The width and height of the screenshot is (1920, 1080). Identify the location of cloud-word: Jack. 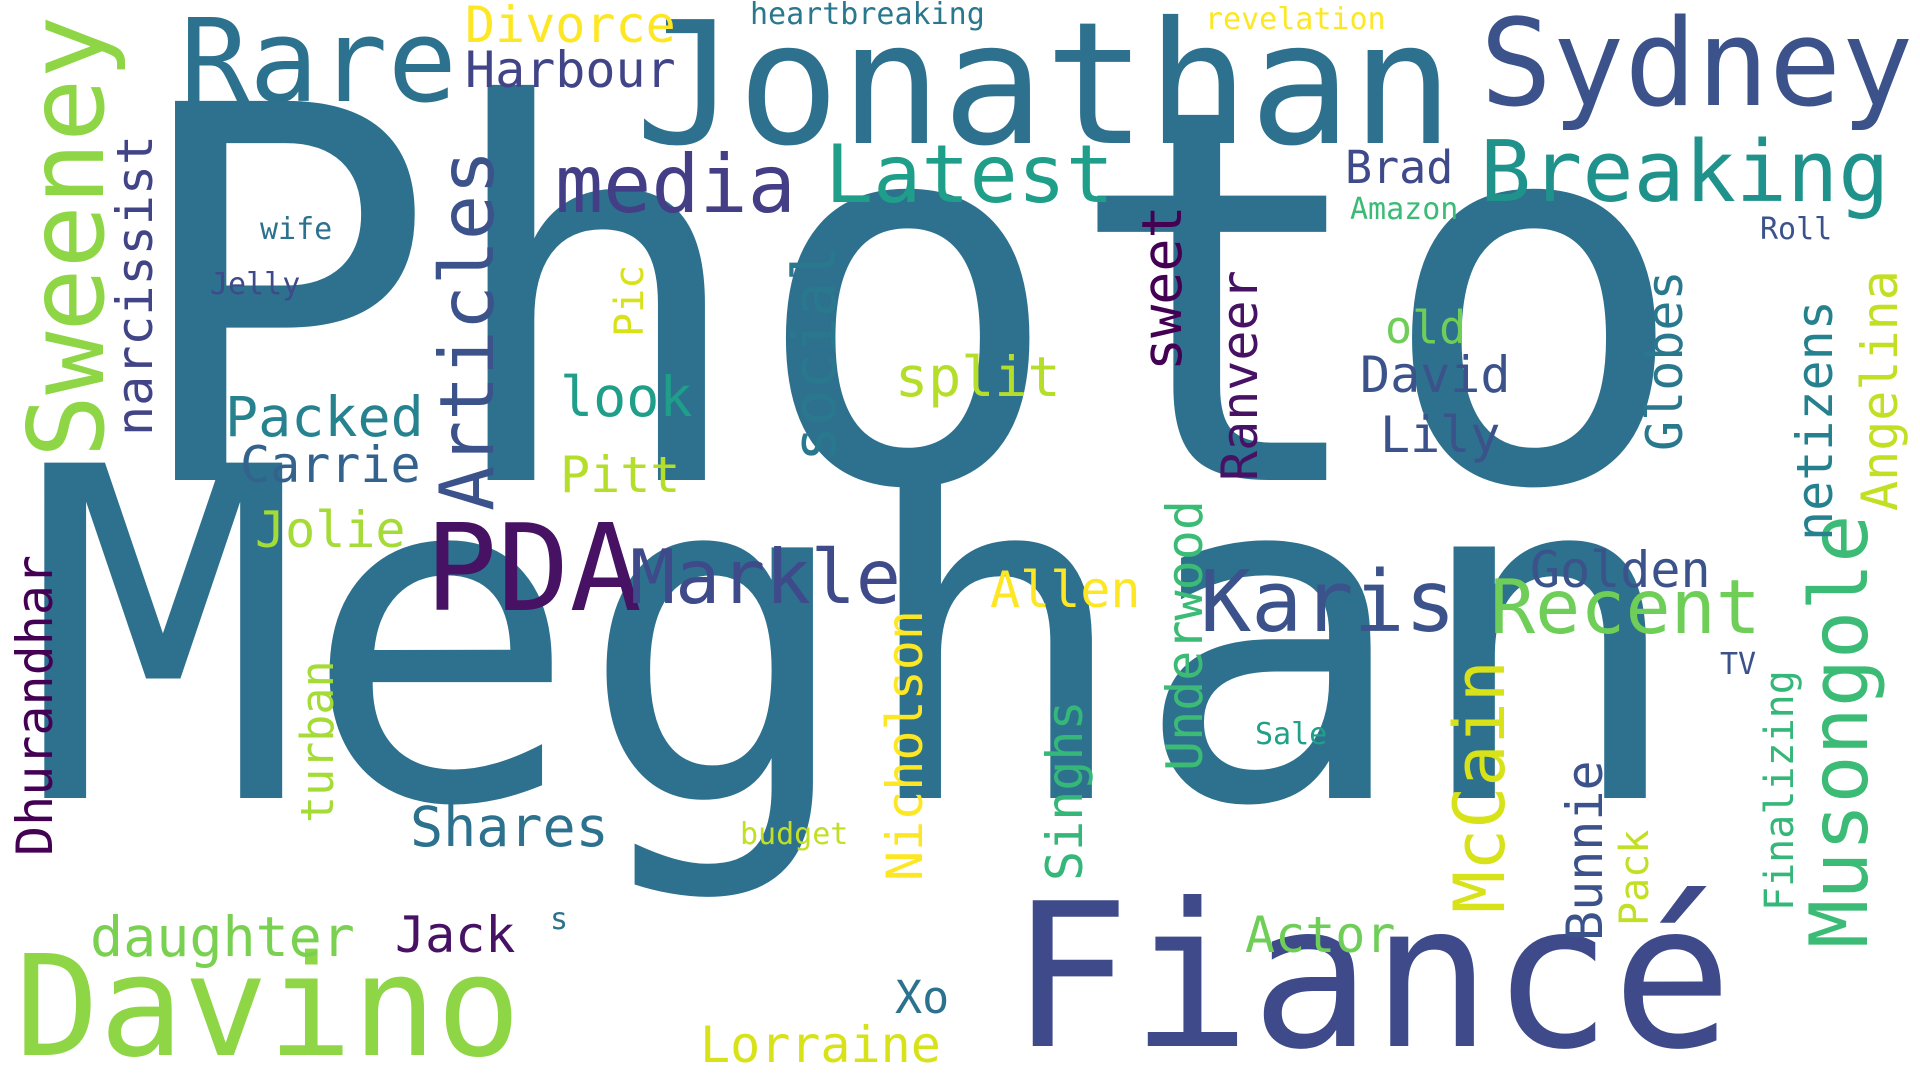
(455, 935).